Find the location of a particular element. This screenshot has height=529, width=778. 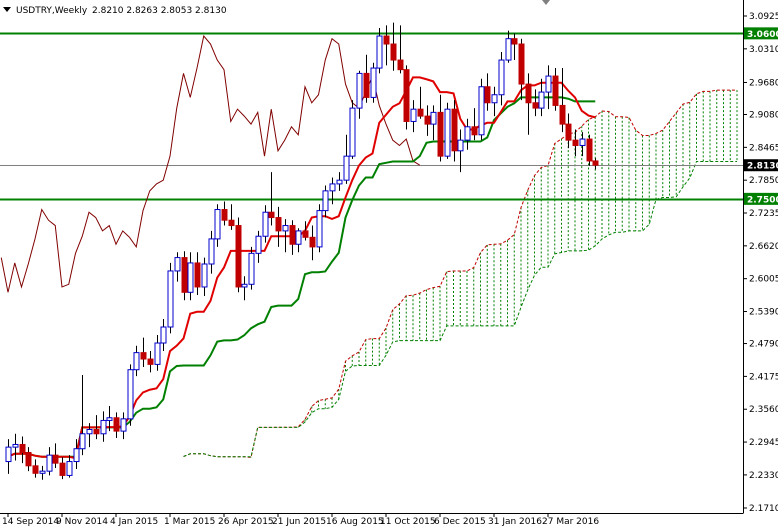

y-tick-label: 2.9080 is located at coordinates (763, 116).